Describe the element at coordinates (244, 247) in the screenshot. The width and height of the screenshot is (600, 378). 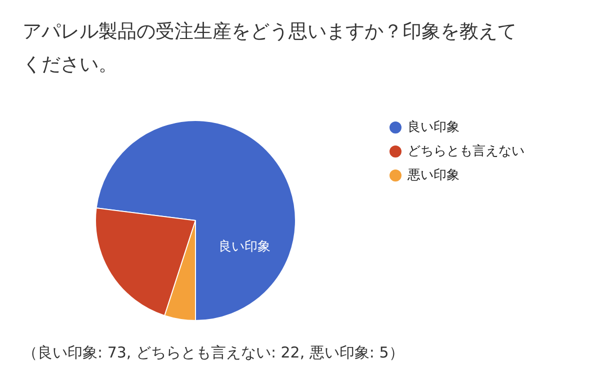
I see `data-label: 良い印象` at that location.